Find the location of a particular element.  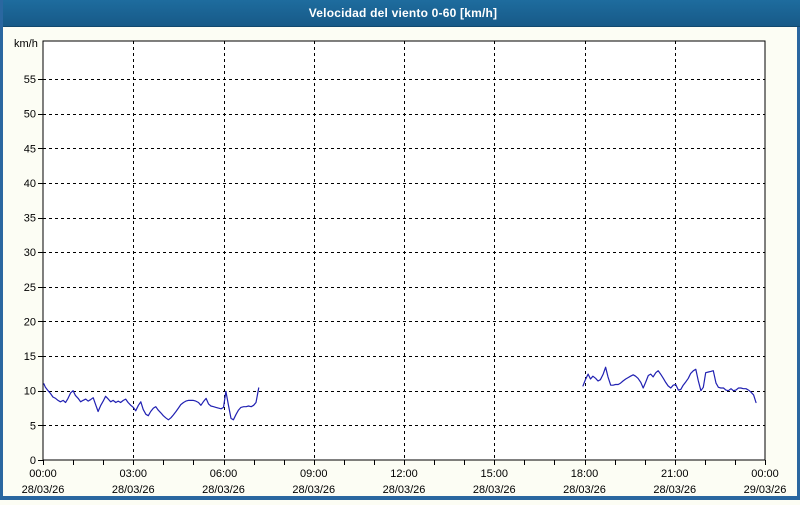

y-tick-label: 50 is located at coordinates (30, 115).